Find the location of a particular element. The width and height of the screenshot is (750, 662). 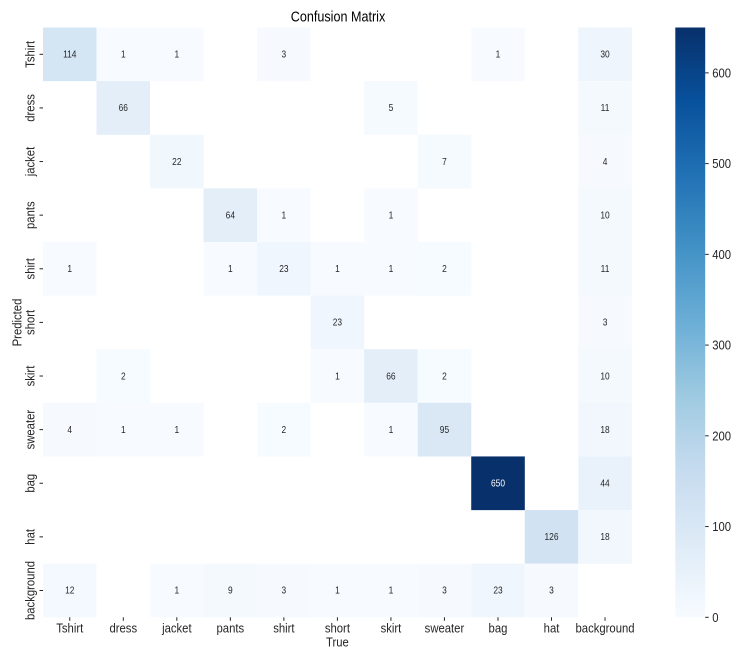

svg-text: 12 is located at coordinates (69, 590).